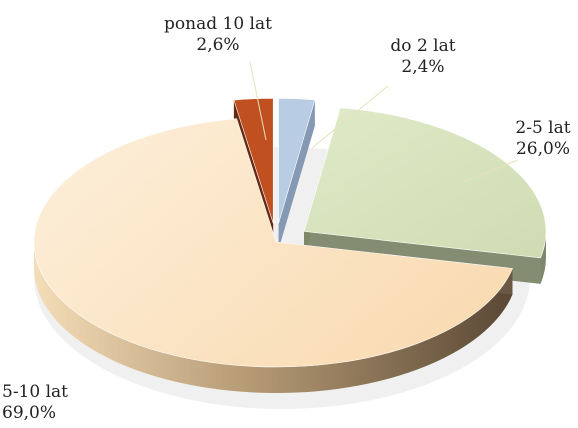  I want to click on leader-lines, so click(384, 122).